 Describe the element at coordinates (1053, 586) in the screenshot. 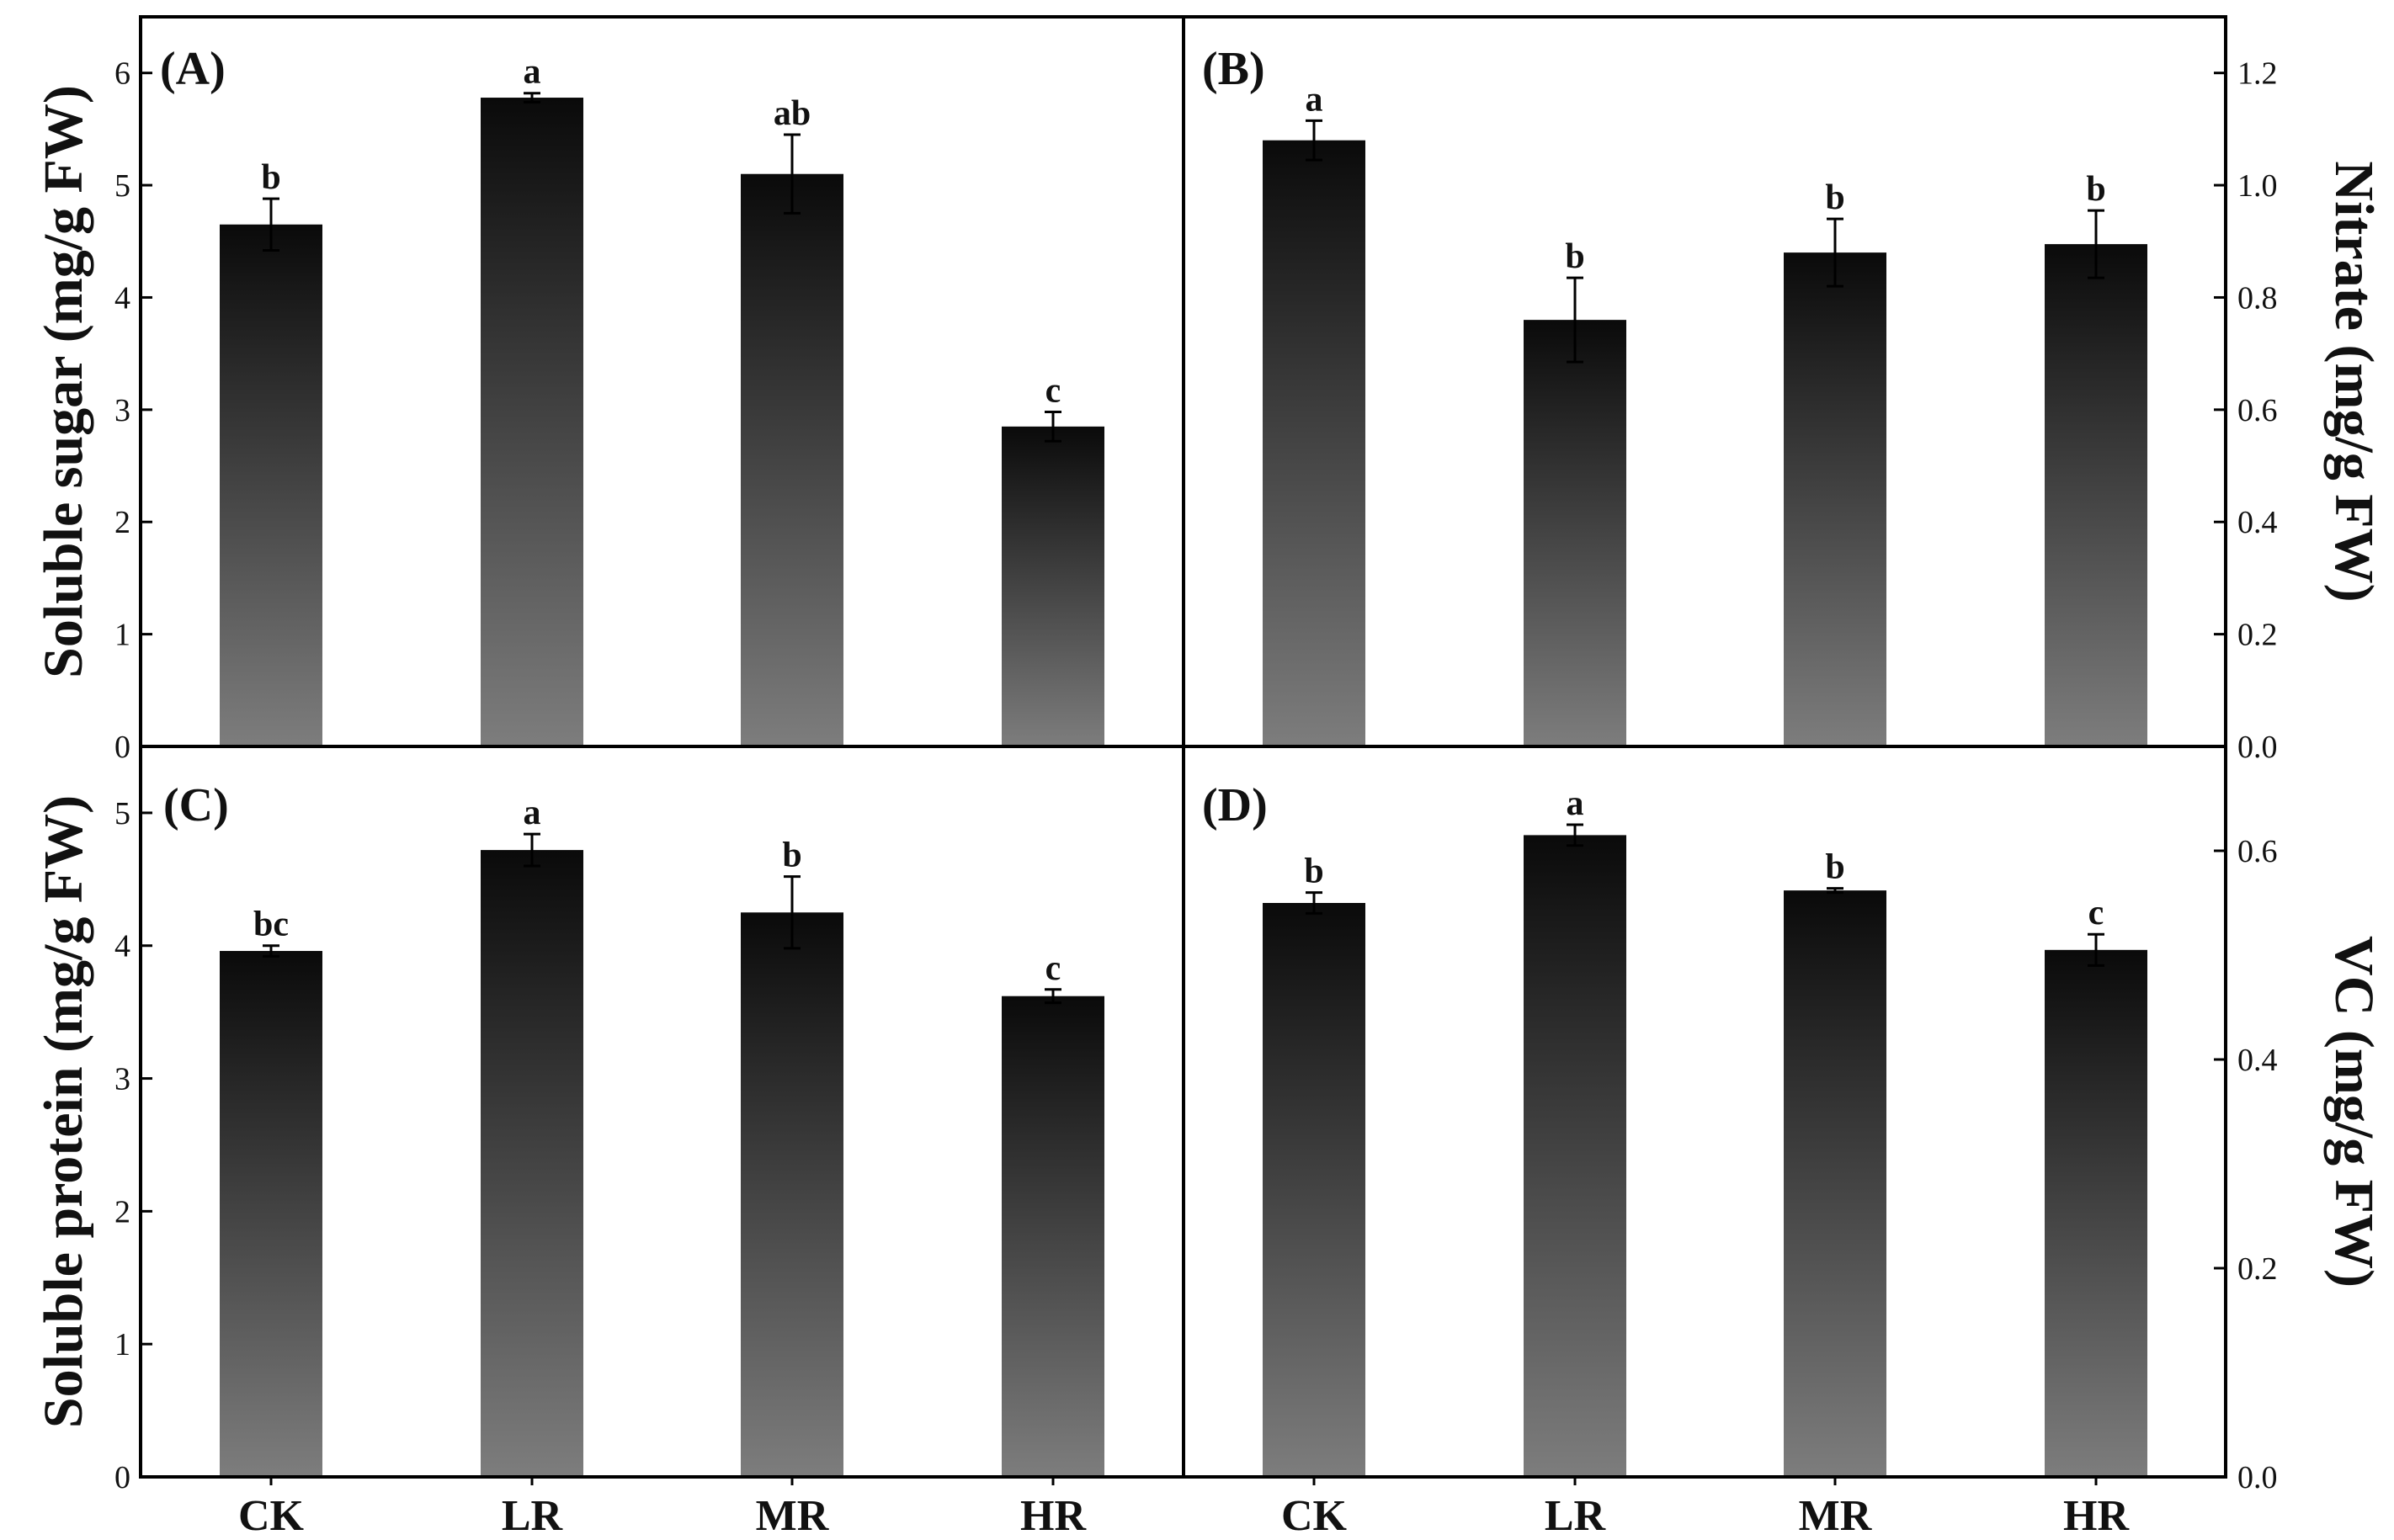

I see `panel-a-bar-hr` at that location.